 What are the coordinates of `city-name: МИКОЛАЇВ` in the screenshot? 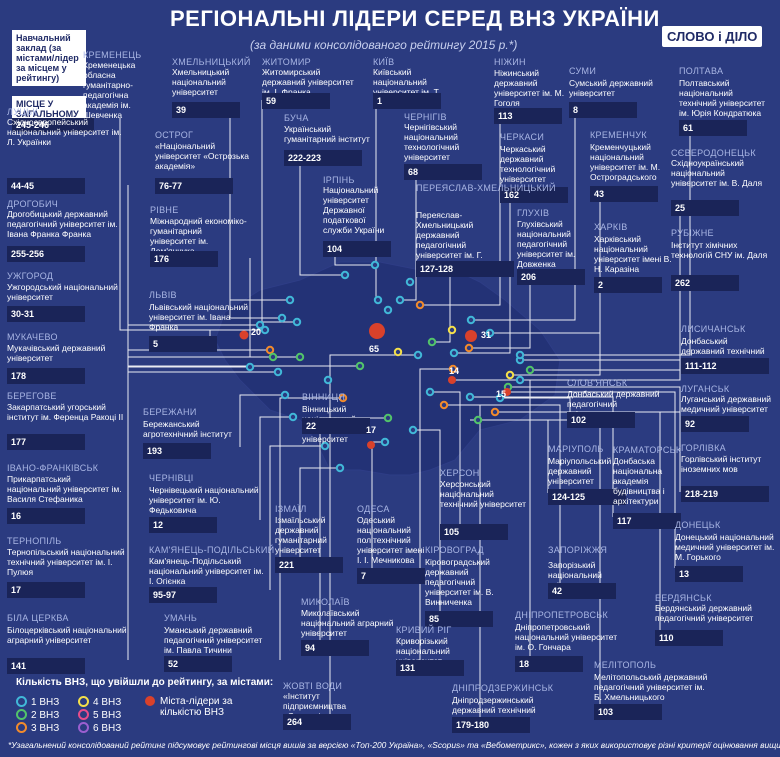 It's located at (325, 602).